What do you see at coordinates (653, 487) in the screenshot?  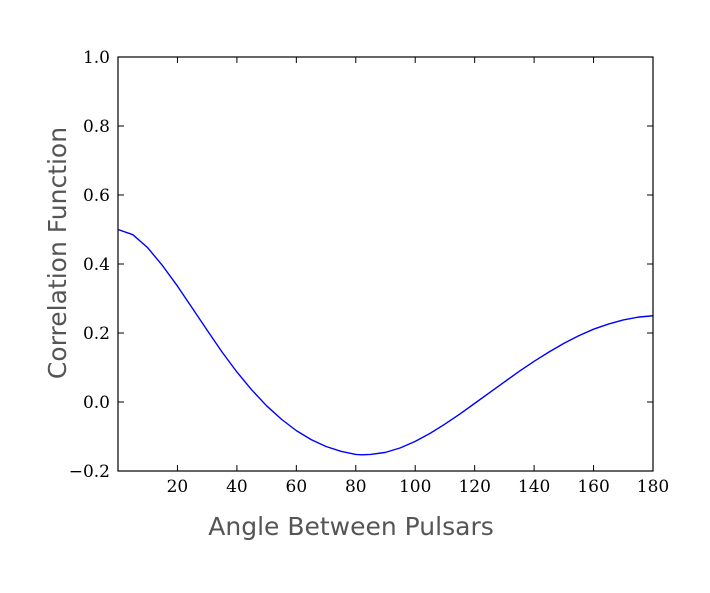 I see `x-tick-label: 180` at bounding box center [653, 487].